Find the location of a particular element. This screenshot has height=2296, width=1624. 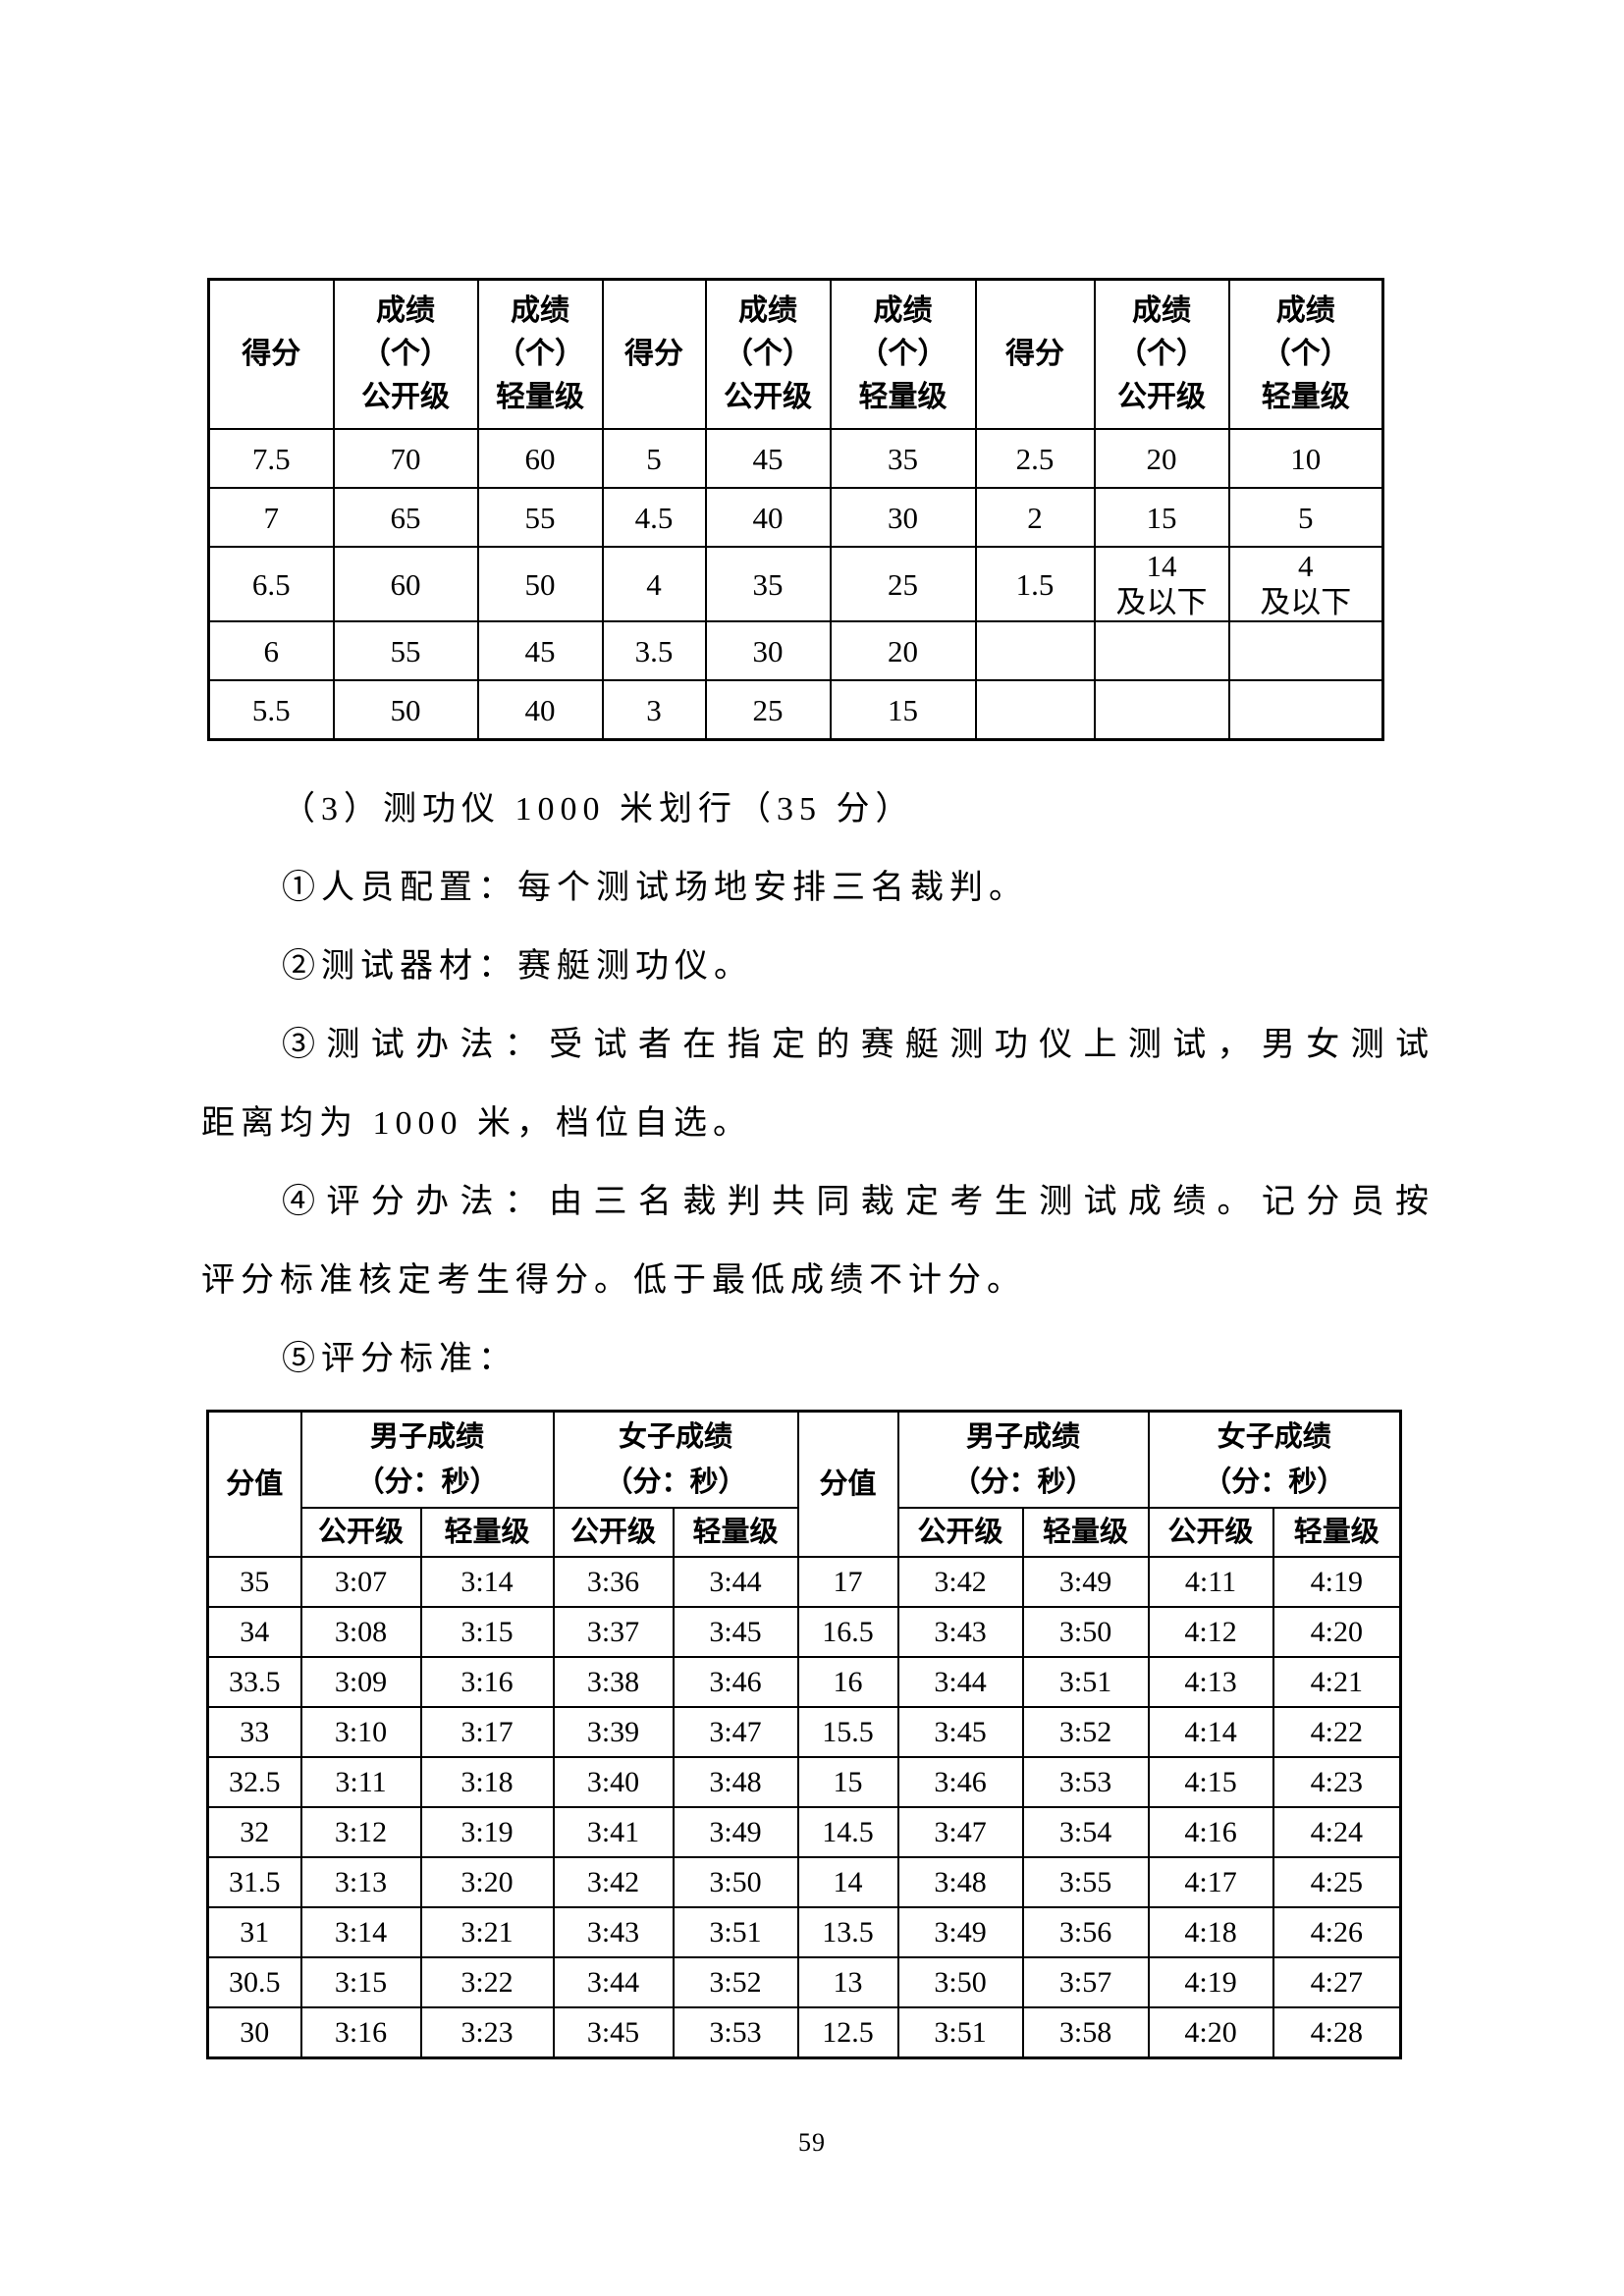

table-cell: 3:54 is located at coordinates (1085, 1832).